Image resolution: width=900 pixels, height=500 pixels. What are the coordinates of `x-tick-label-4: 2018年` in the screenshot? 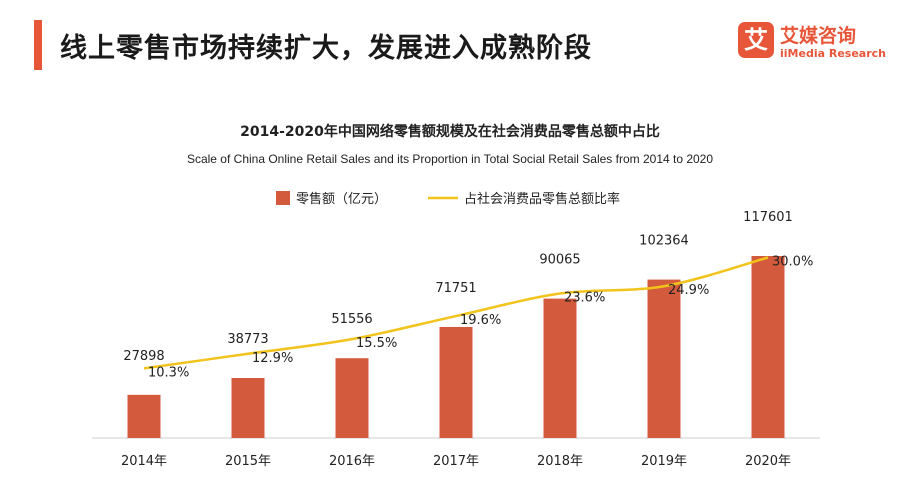 It's located at (560, 461).